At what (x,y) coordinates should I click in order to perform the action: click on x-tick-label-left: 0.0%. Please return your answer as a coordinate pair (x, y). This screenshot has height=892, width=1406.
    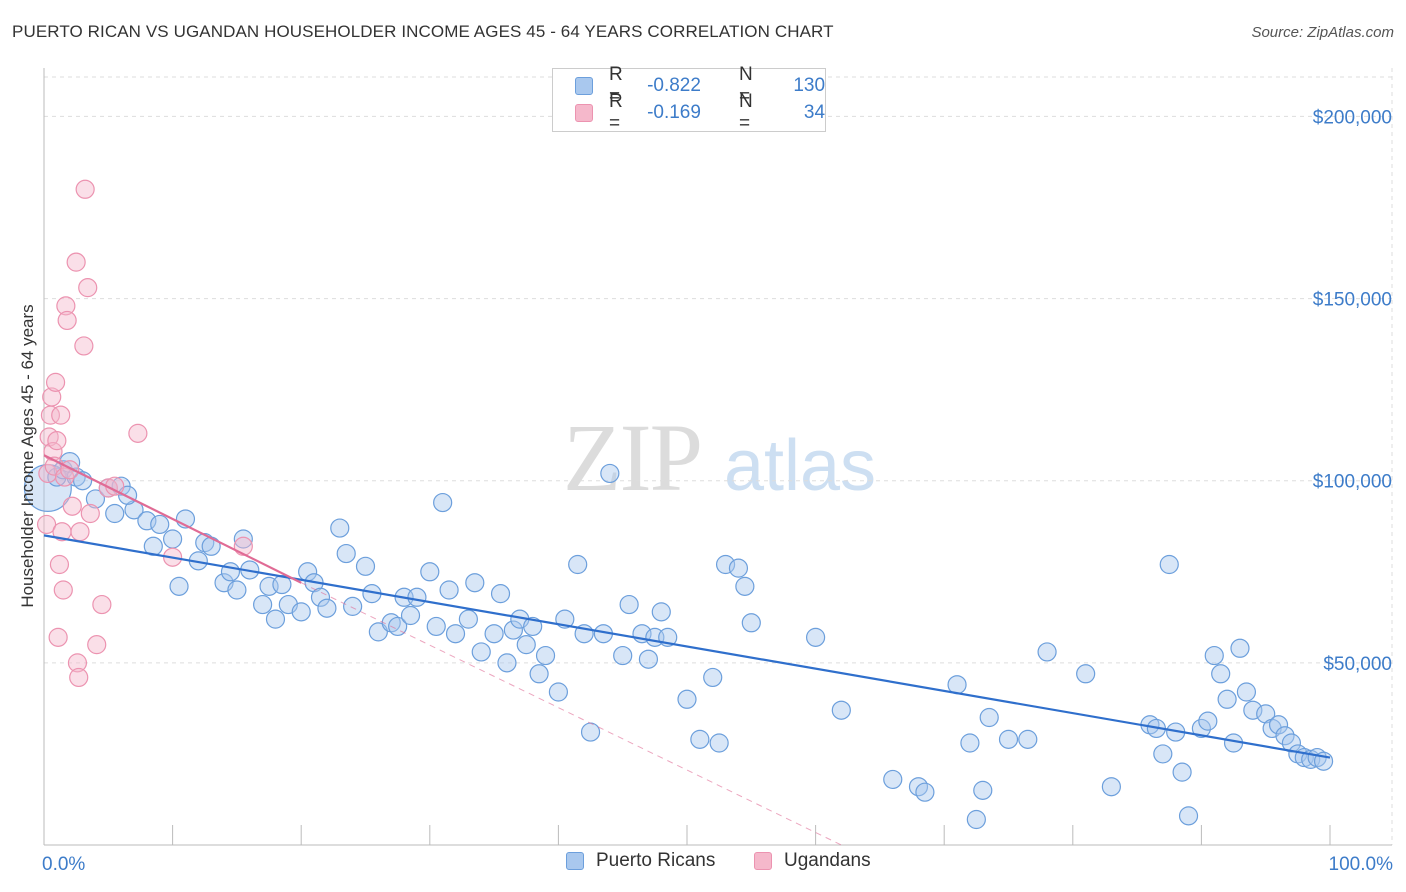
    Looking at the image, I should click on (63, 864).